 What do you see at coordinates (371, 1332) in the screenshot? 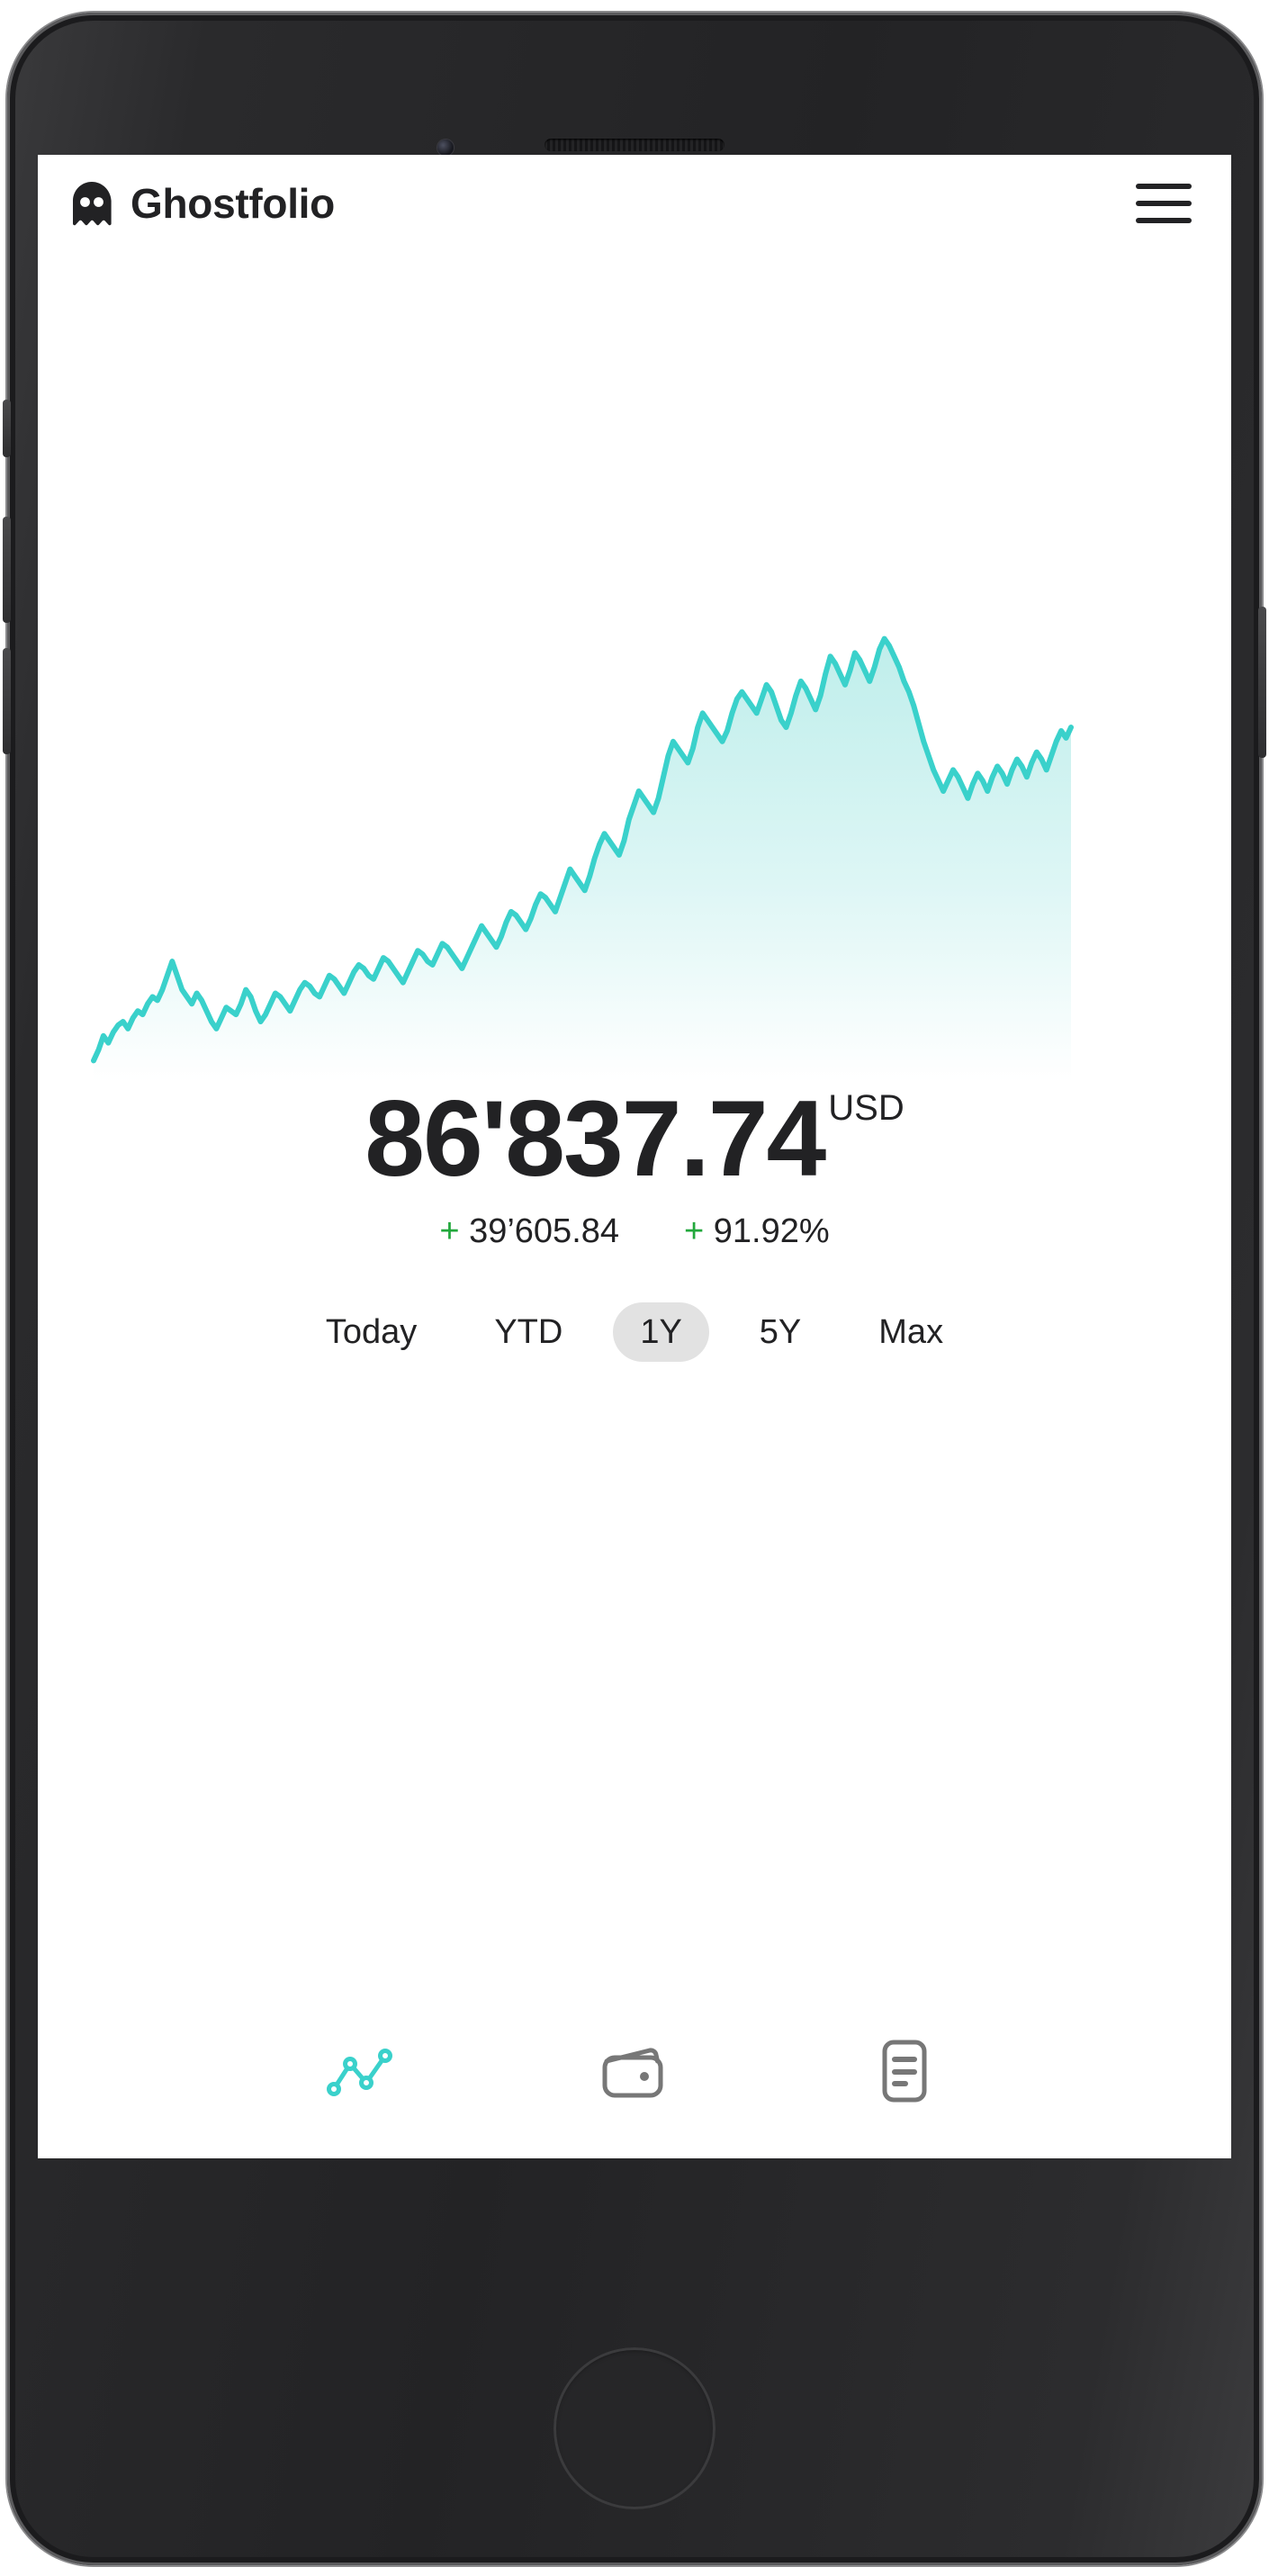
I see `range-chip-today: Today` at bounding box center [371, 1332].